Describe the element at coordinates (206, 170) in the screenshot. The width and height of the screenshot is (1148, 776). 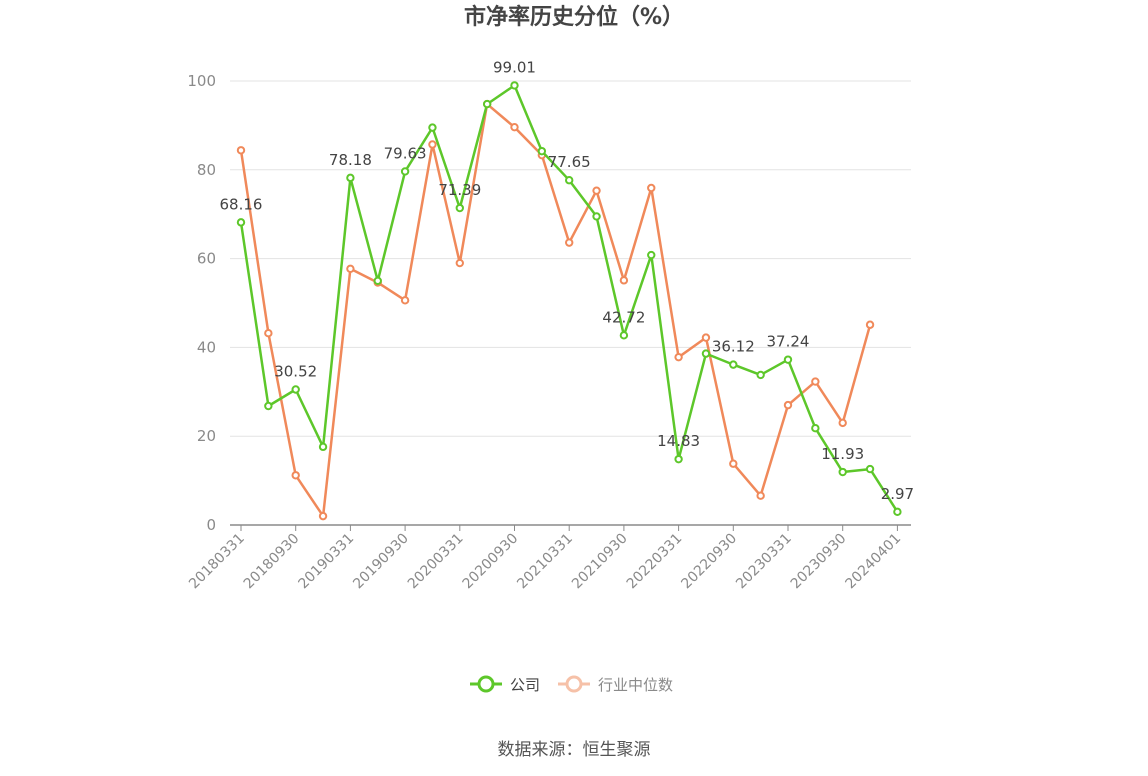
I see `y-tick-label: 80` at that location.